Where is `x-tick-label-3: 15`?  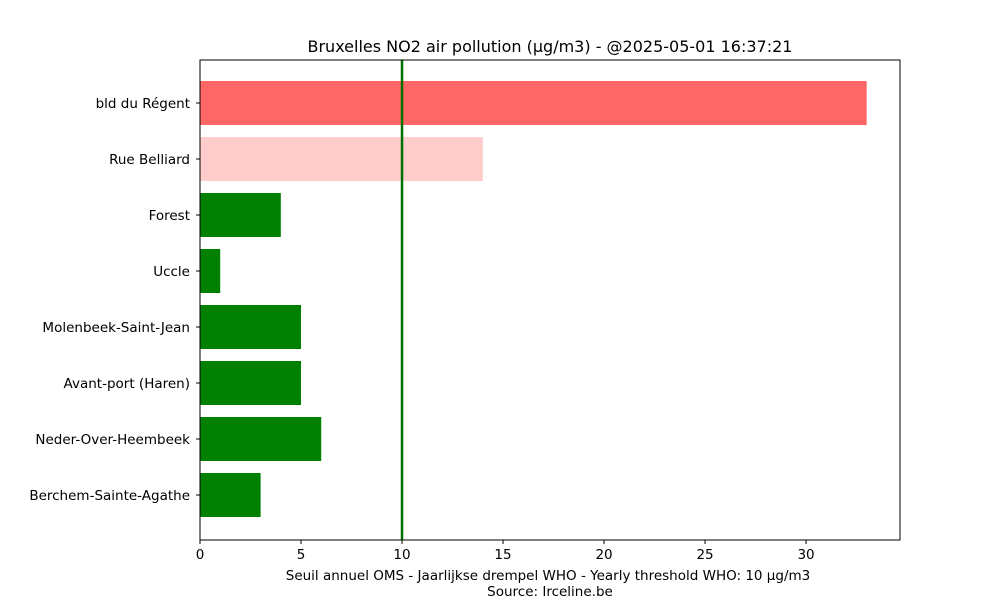
x-tick-label-3: 15 is located at coordinates (502, 555).